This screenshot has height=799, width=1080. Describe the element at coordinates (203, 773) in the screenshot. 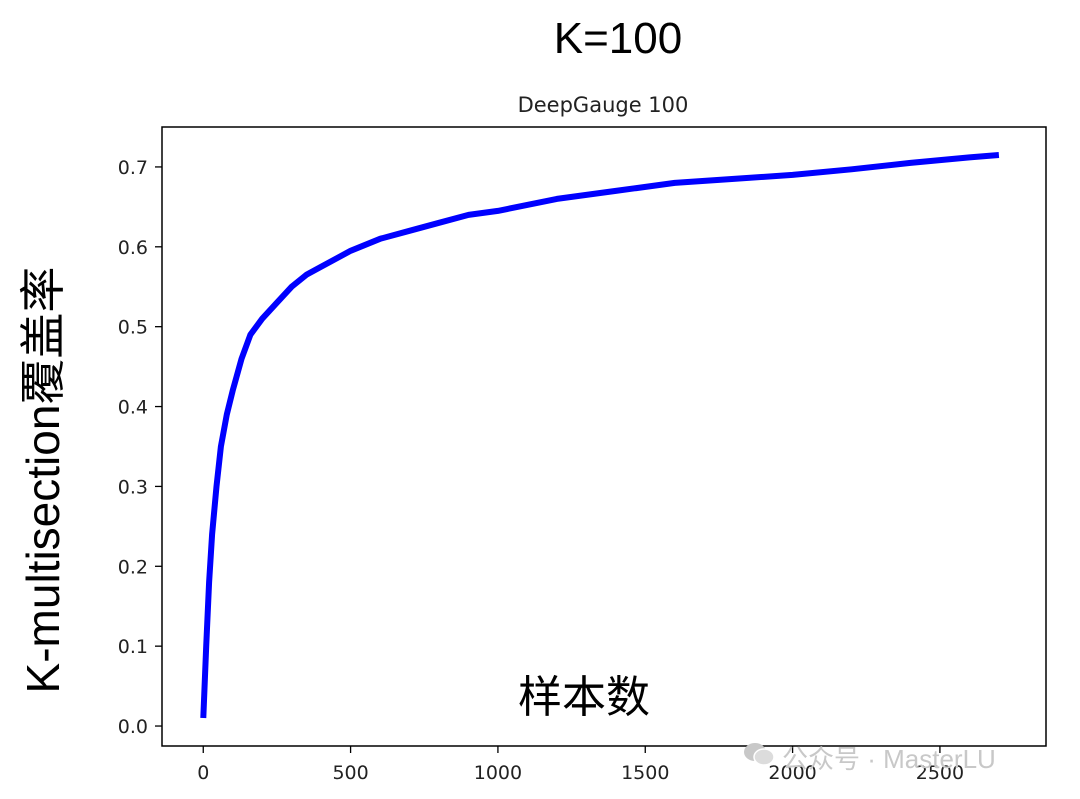

I see `x-tick-label: 0` at that location.